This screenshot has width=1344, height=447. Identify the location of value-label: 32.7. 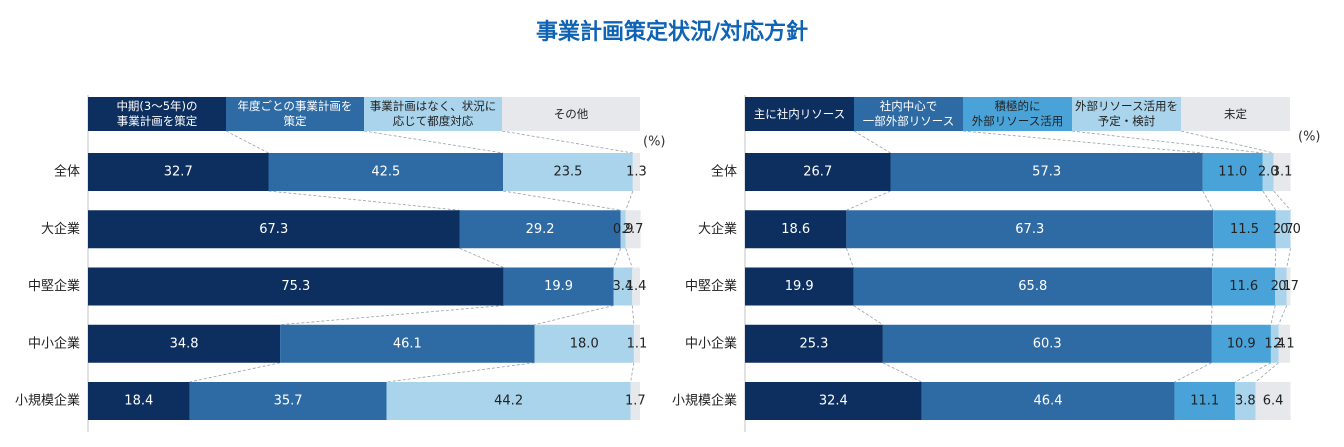
(178, 172).